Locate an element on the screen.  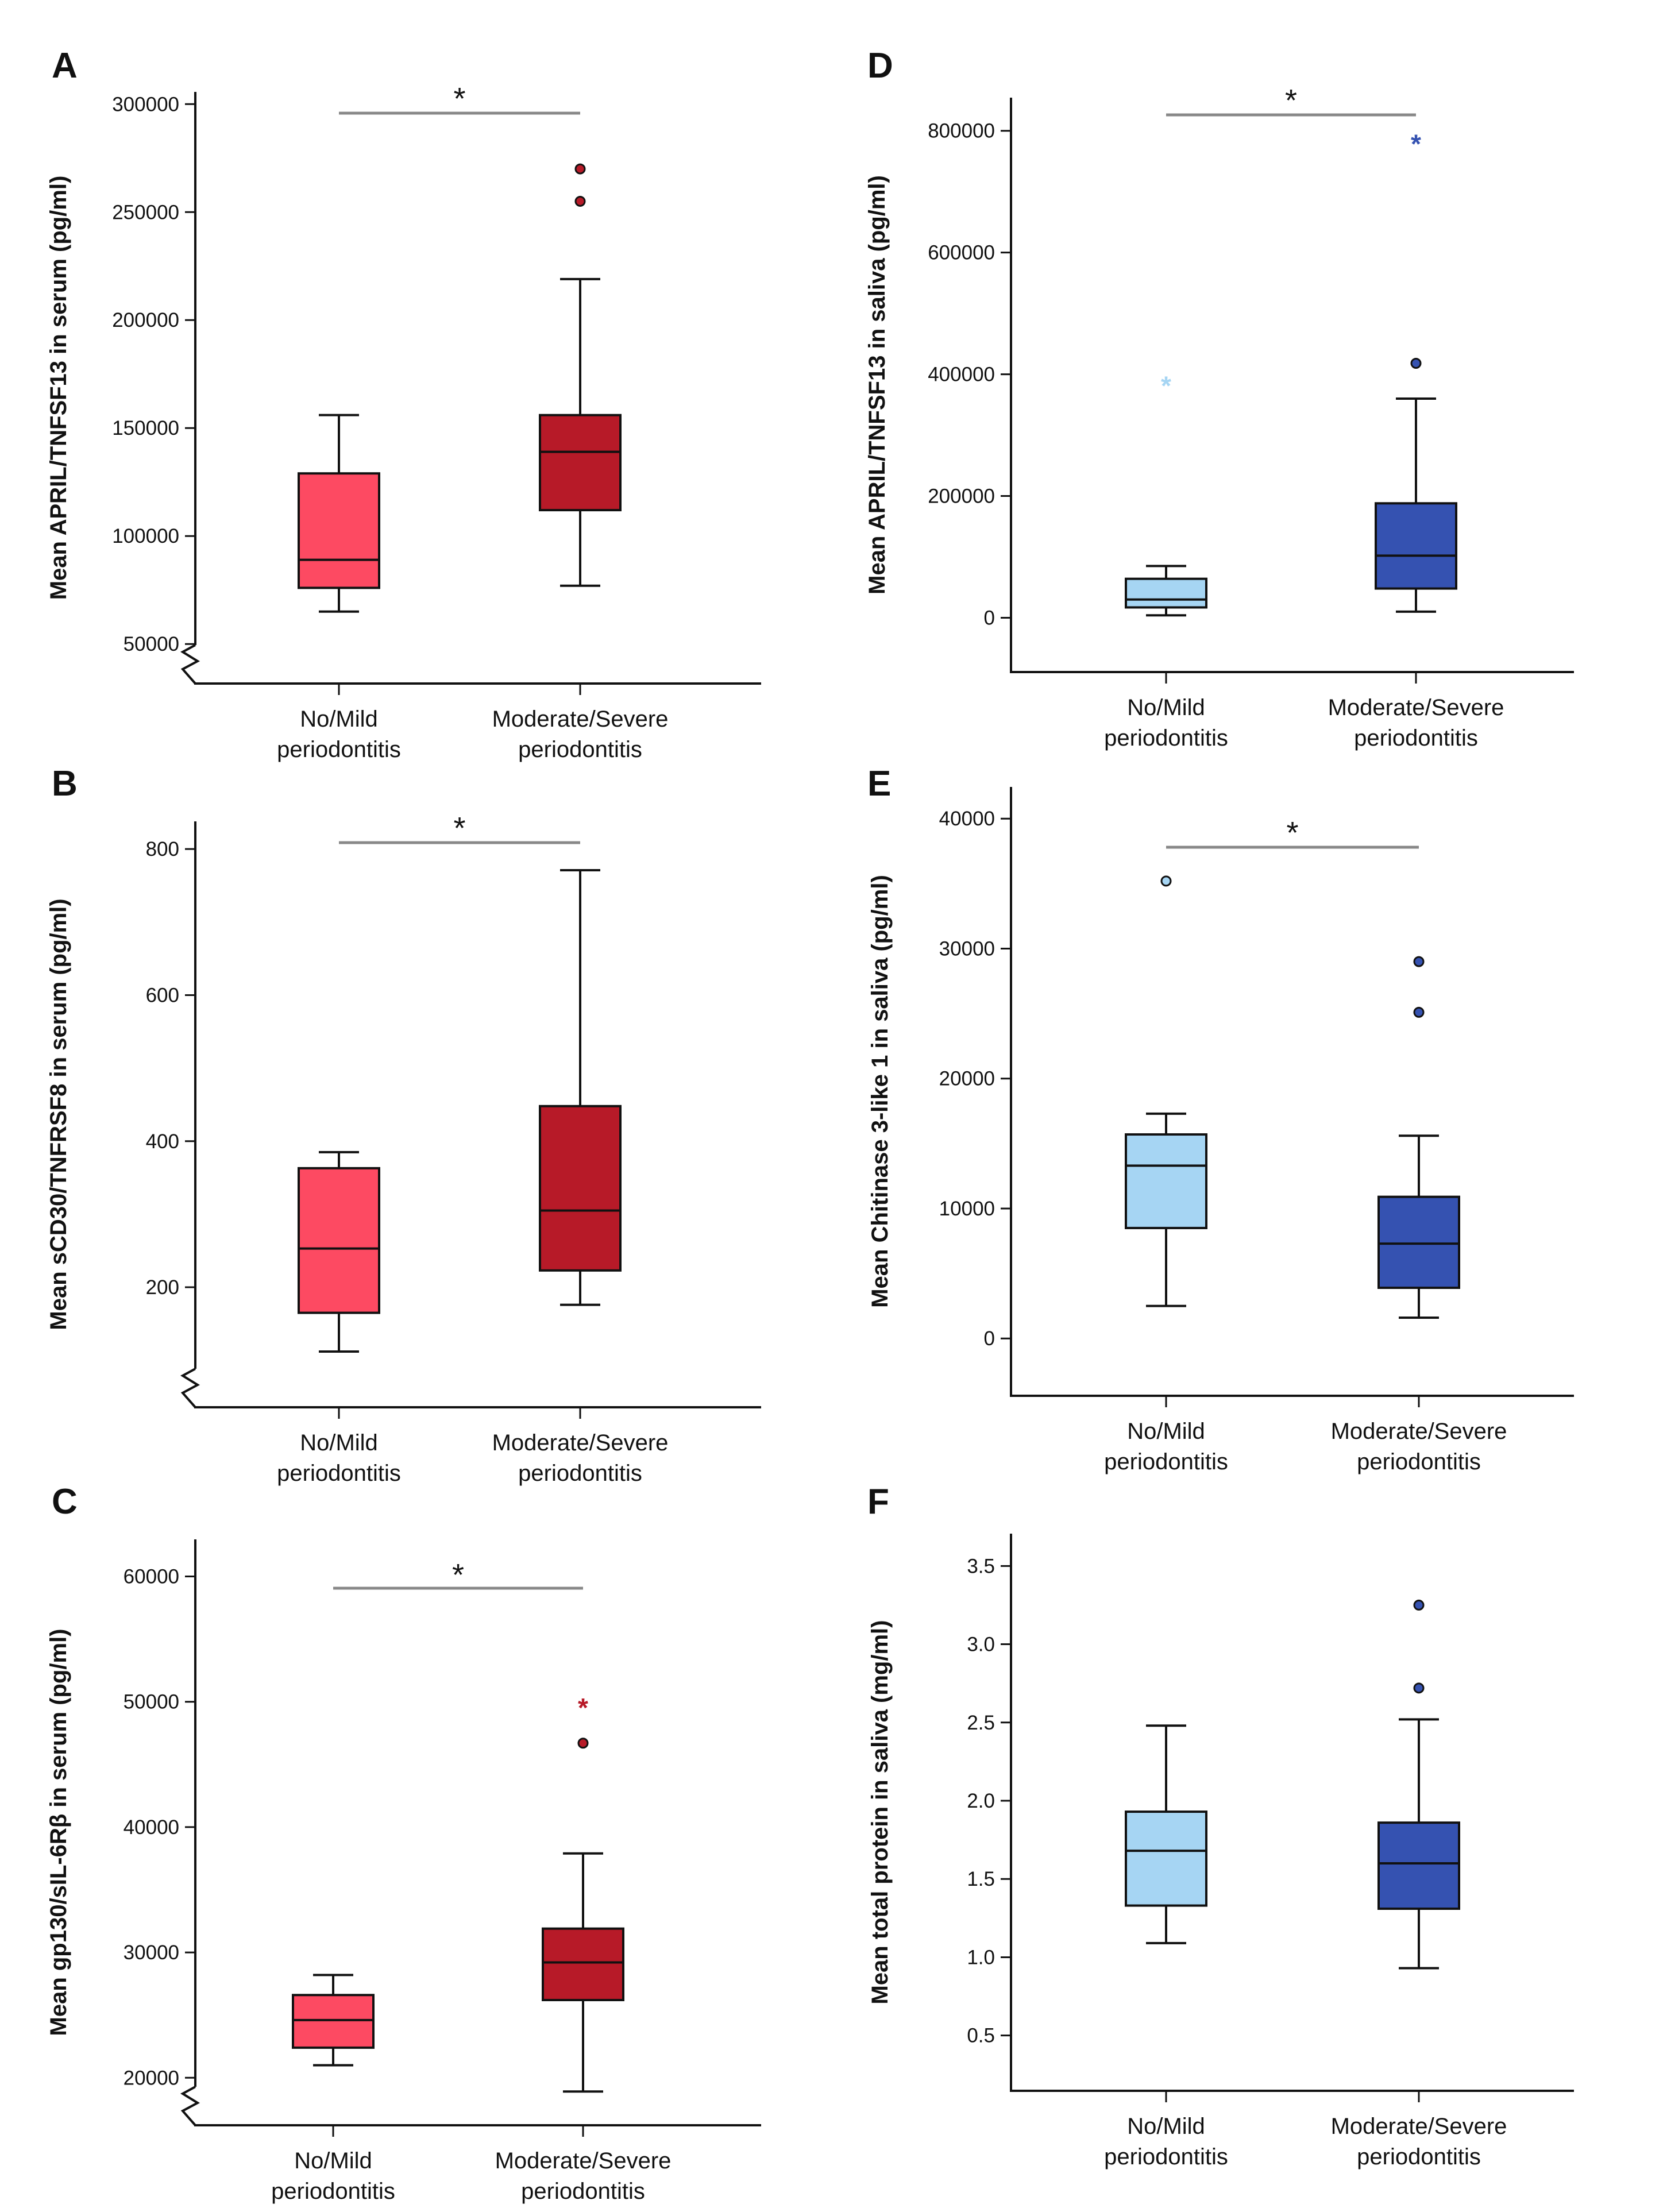
y-axis-title: Mean sCD30/TNFRSF8 in serum (pg/ml) is located at coordinates (59, 1114).